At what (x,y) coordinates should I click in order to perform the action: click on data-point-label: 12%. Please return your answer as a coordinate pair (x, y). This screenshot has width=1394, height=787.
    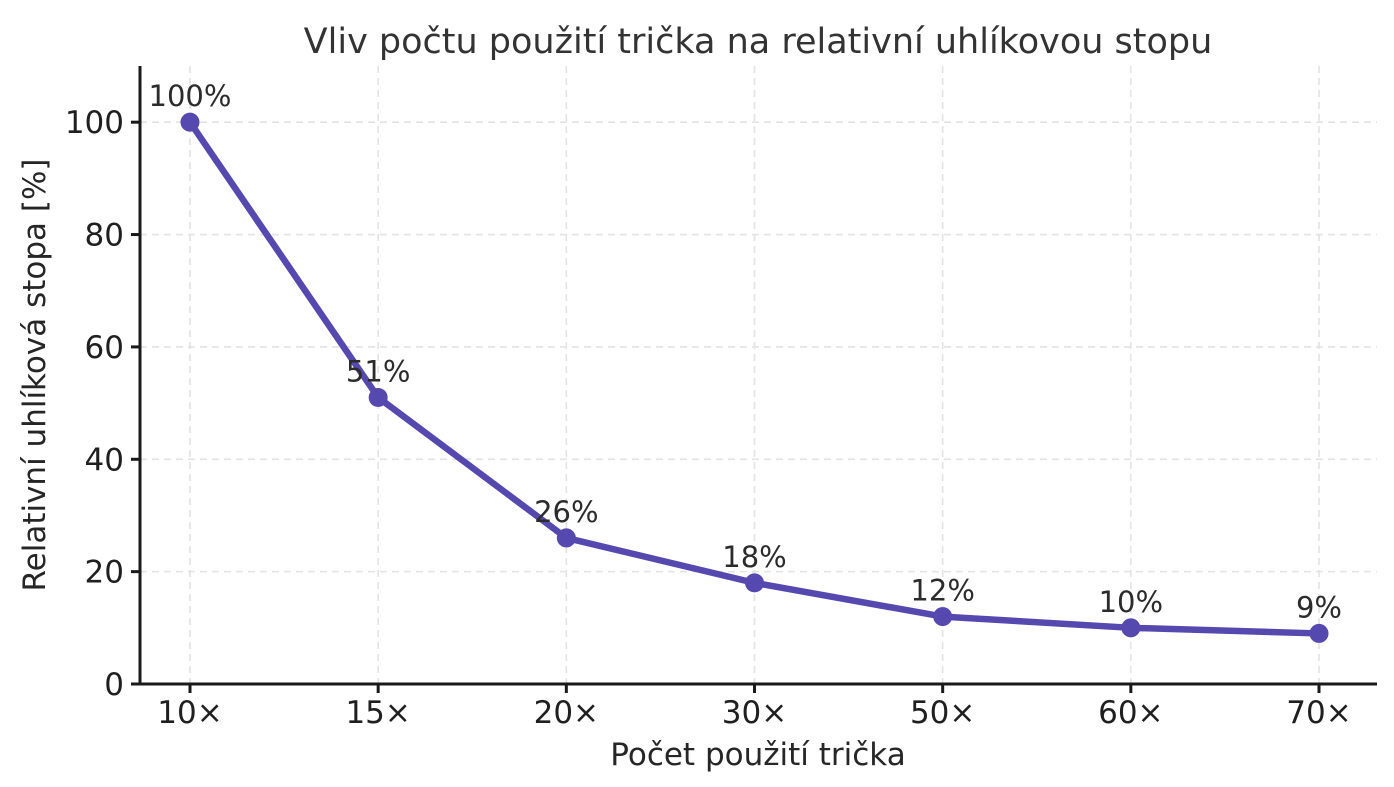
    Looking at the image, I should click on (942, 591).